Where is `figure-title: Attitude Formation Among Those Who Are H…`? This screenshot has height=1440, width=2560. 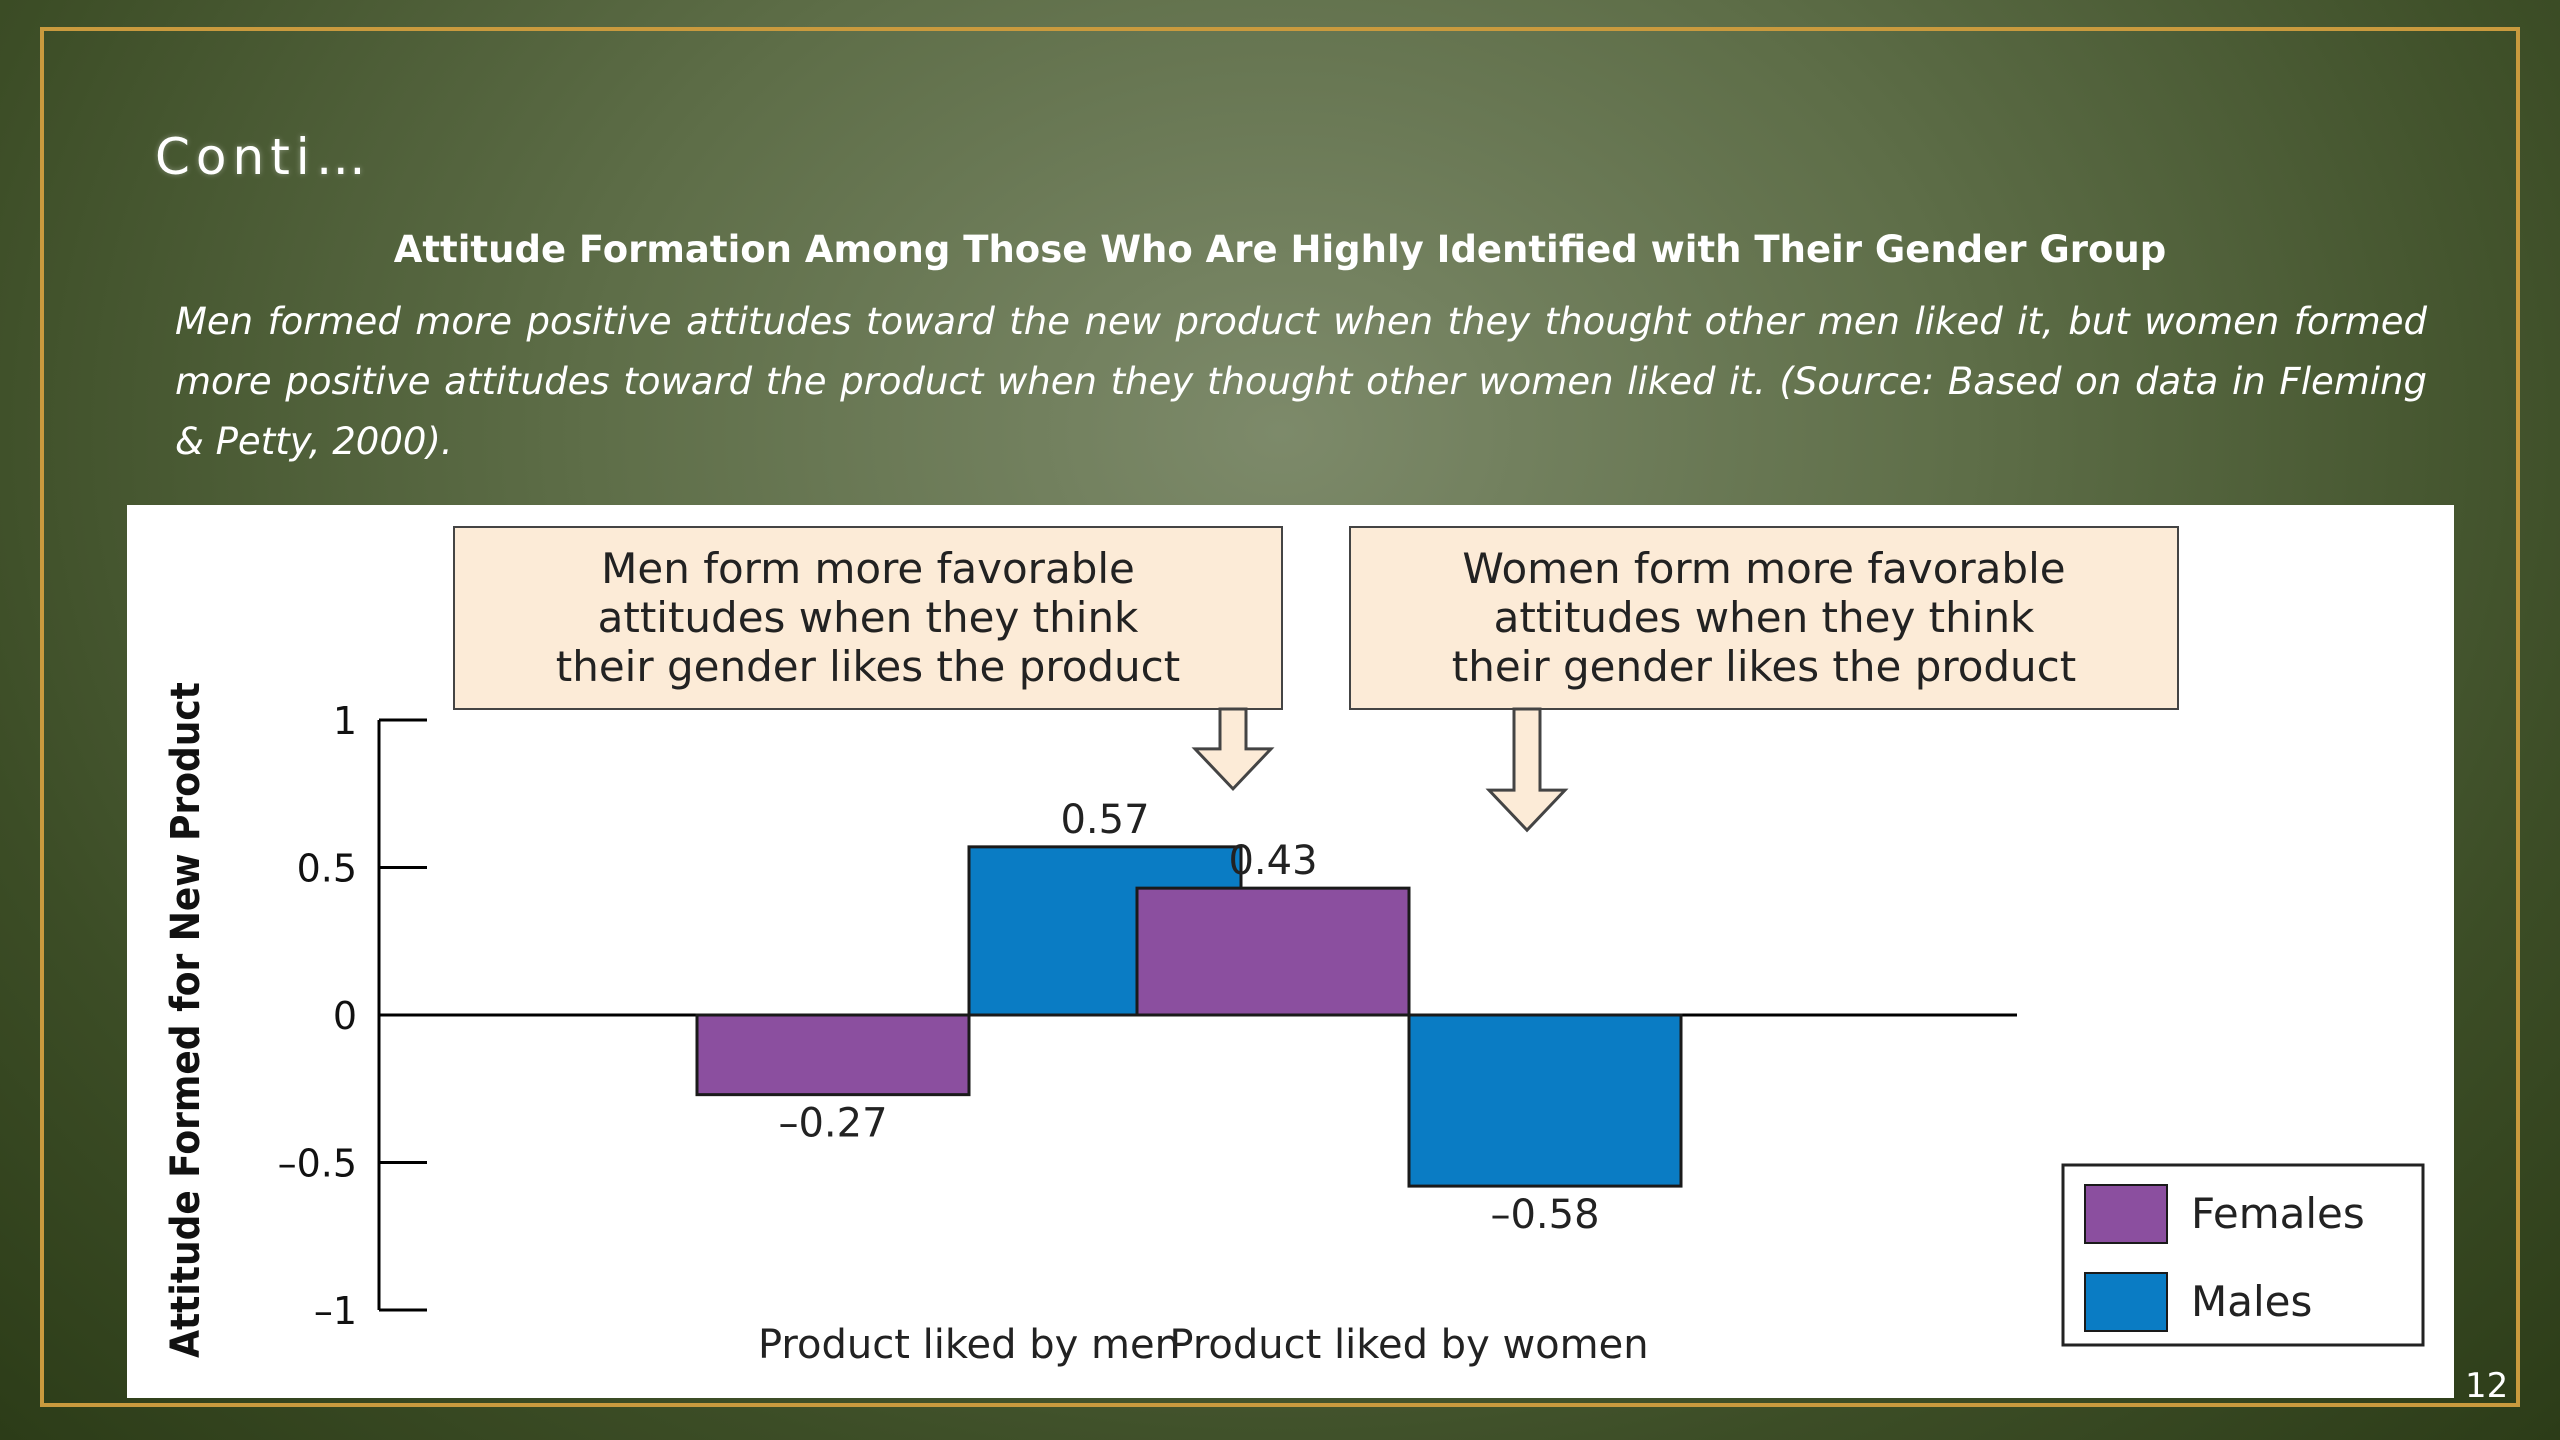
figure-title: Attitude Formation Among Those Who Are H… is located at coordinates (1280, 249).